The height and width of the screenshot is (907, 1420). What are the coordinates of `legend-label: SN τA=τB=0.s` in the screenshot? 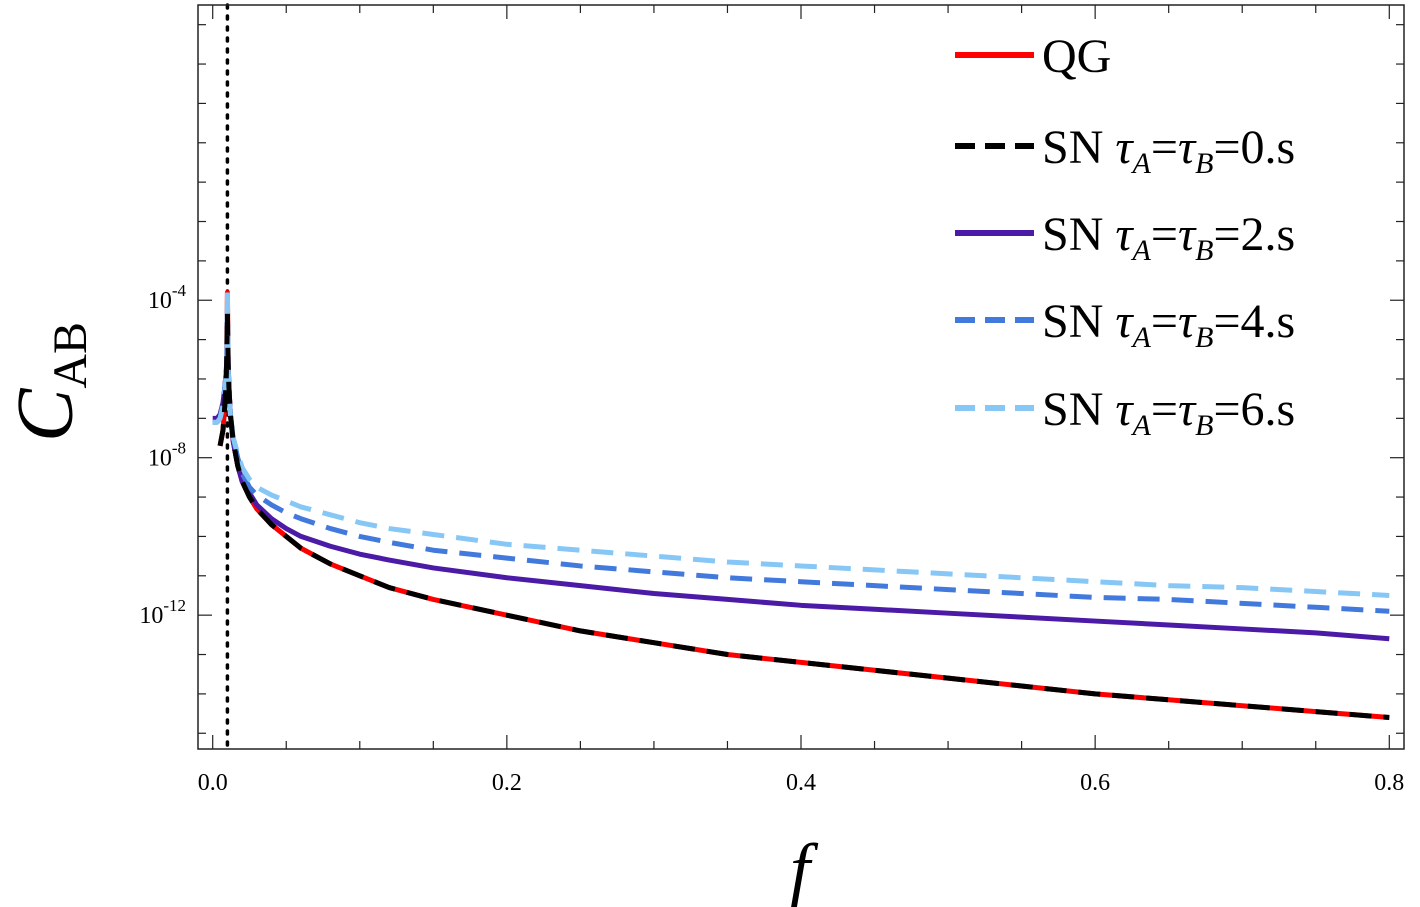 It's located at (1168, 150).